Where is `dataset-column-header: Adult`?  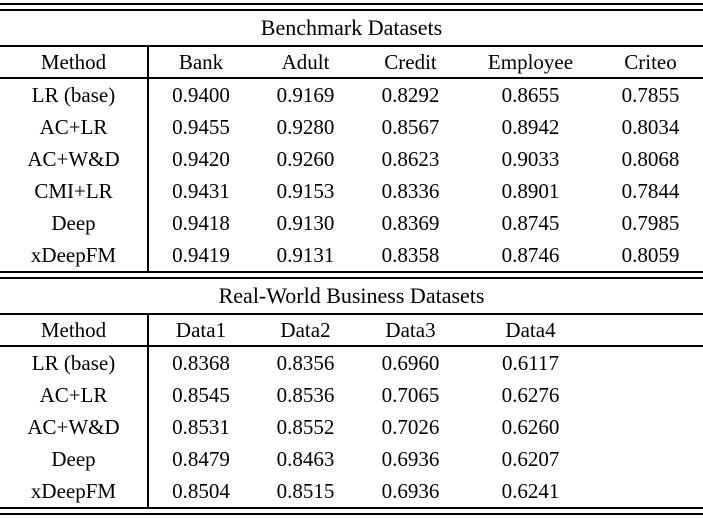 dataset-column-header: Adult is located at coordinates (305, 62).